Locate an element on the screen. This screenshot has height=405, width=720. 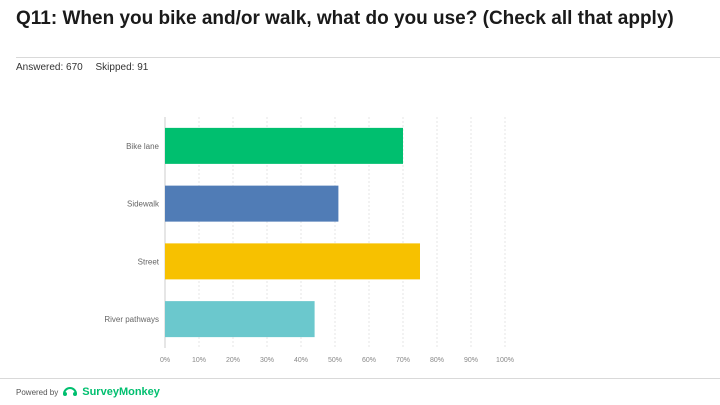
x-tick-label: 20% is located at coordinates (233, 360).